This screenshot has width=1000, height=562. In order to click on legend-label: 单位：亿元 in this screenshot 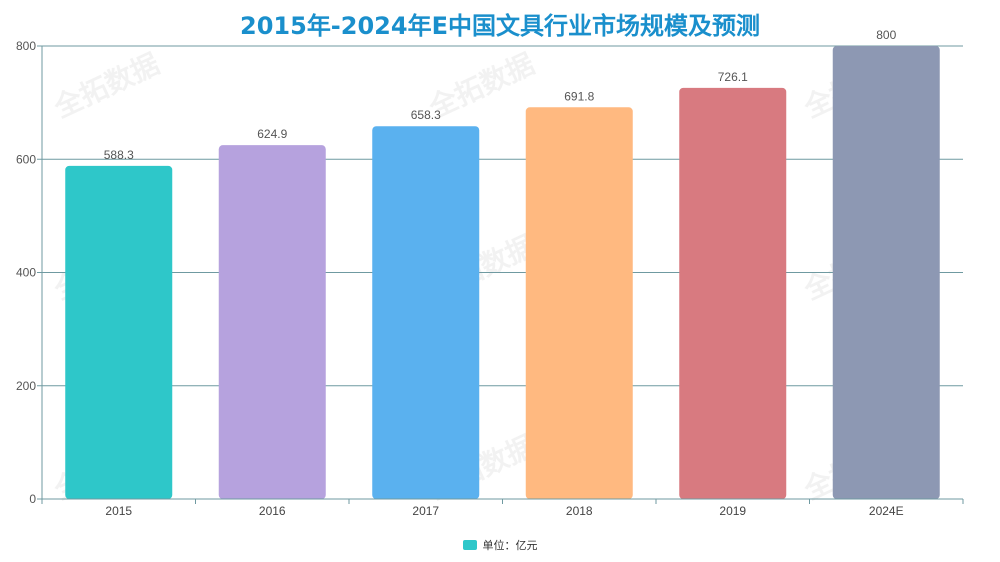, I will do `click(510, 545)`.